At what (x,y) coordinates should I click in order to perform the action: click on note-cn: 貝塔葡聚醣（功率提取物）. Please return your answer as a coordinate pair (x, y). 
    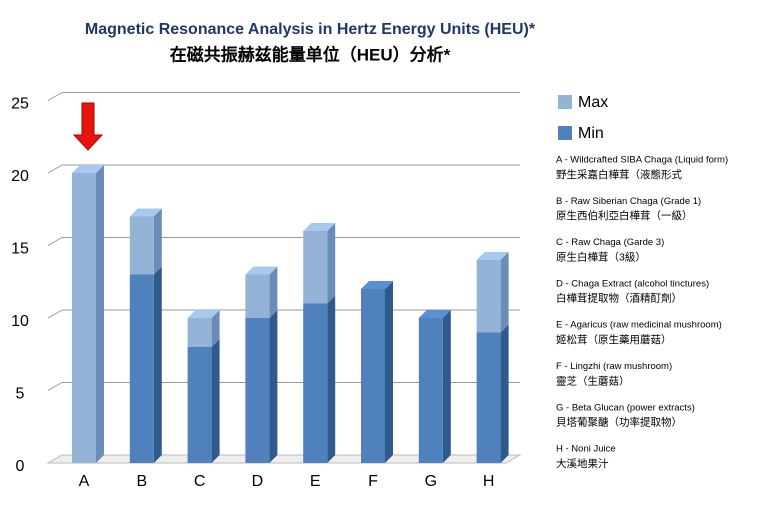
    Looking at the image, I should click on (619, 422).